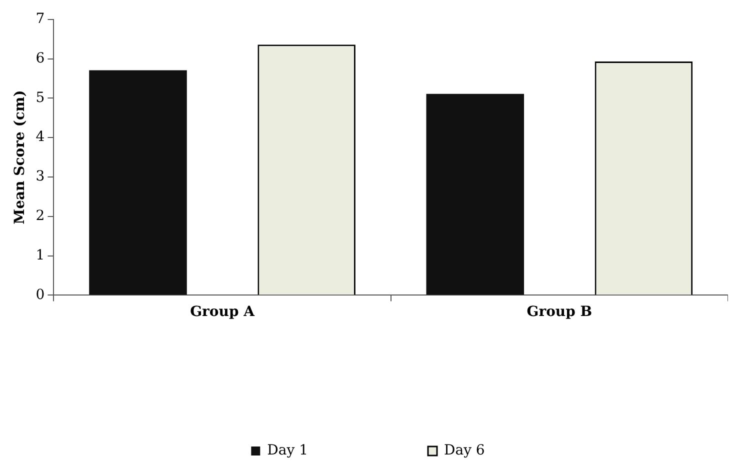 The width and height of the screenshot is (730, 472). Describe the element at coordinates (40, 137) in the screenshot. I see `y-tick-label: 4` at that location.